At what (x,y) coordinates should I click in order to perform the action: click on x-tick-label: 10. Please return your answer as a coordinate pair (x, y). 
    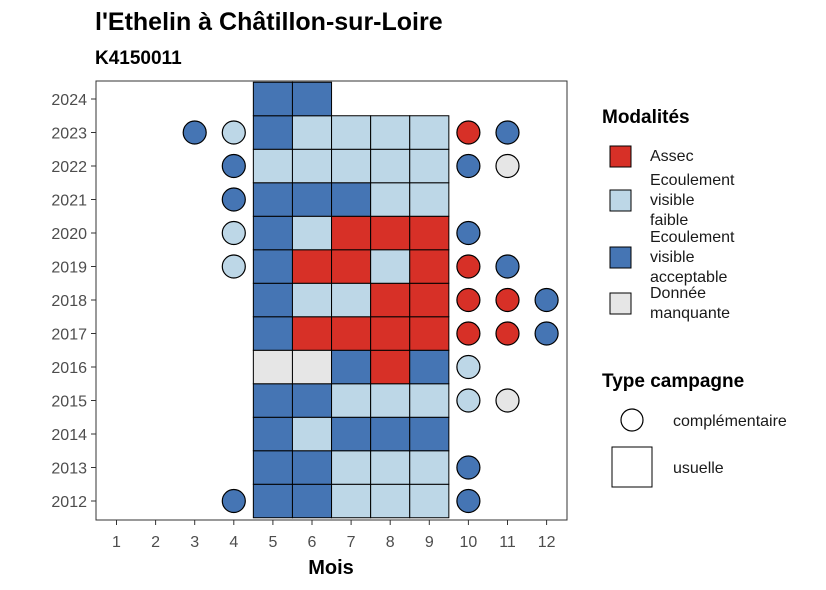
    Looking at the image, I should click on (469, 542).